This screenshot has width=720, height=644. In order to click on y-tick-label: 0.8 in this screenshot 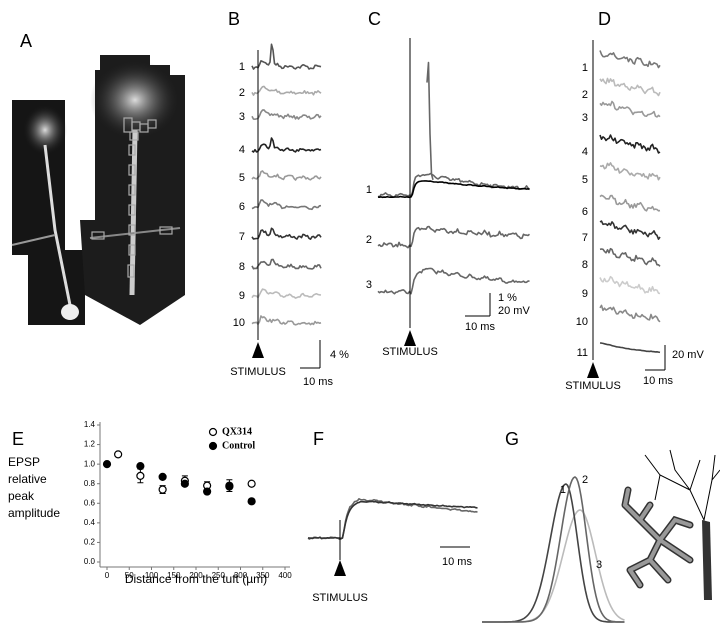, I will do `click(90, 483)`.